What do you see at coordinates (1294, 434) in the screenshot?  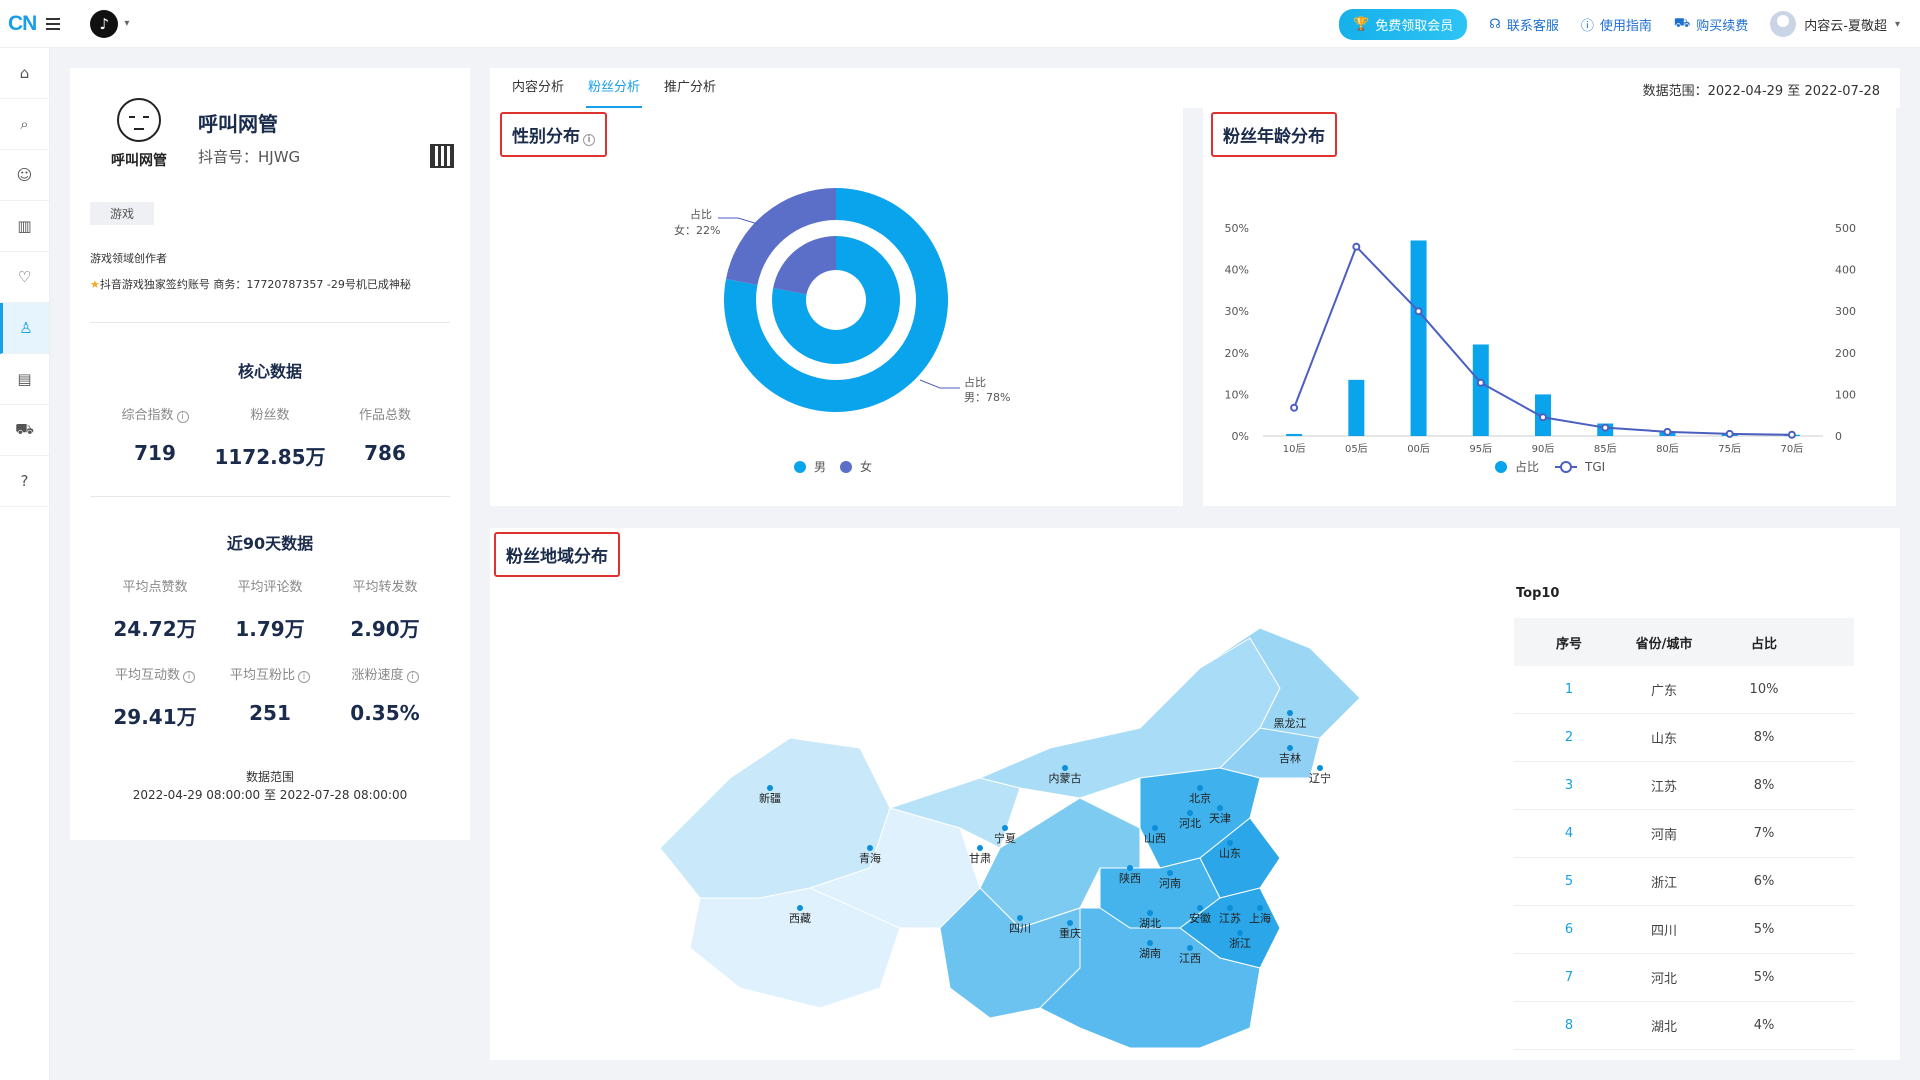 I see `age-bar-10后` at bounding box center [1294, 434].